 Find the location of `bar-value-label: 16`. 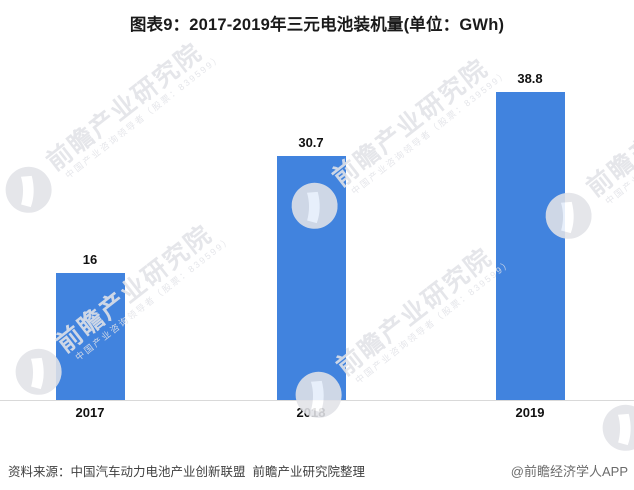

bar-value-label: 16 is located at coordinates (90, 259).